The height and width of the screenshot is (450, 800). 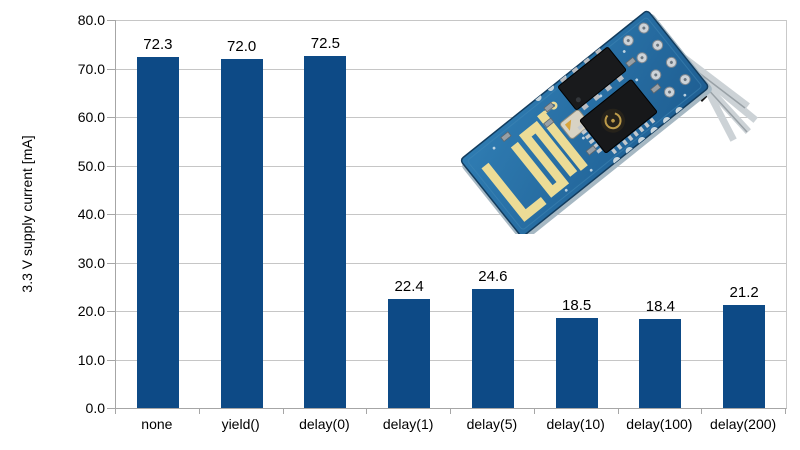 I want to click on category-slot: 72.3, so click(x=158, y=214).